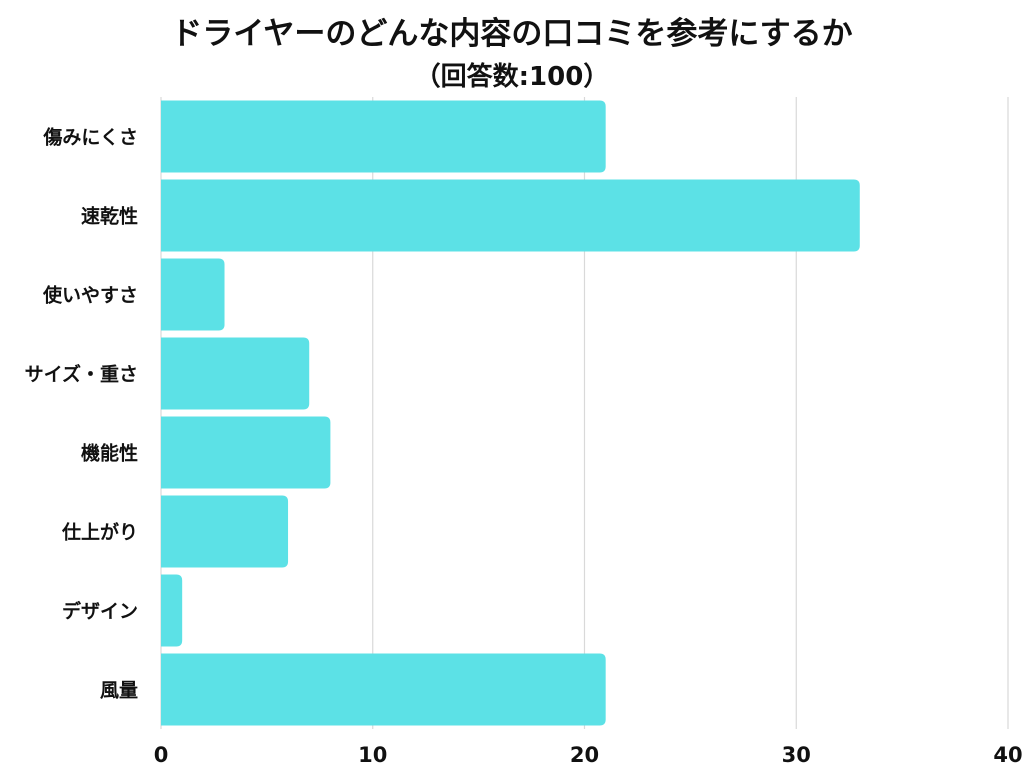  What do you see at coordinates (161, 755) in the screenshot?
I see `x-tick-label: 0` at bounding box center [161, 755].